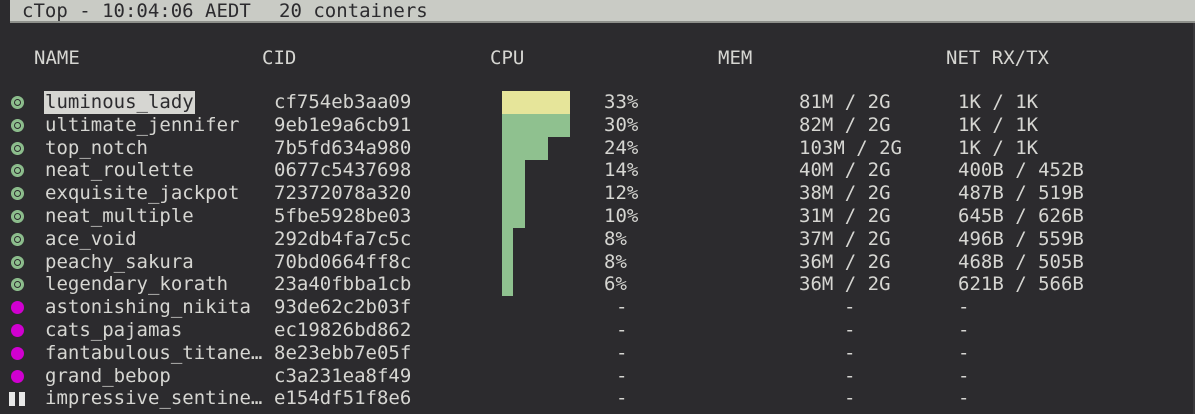 This screenshot has width=1195, height=414. I want to click on container-id: 8e23ebb7e05f, so click(343, 352).